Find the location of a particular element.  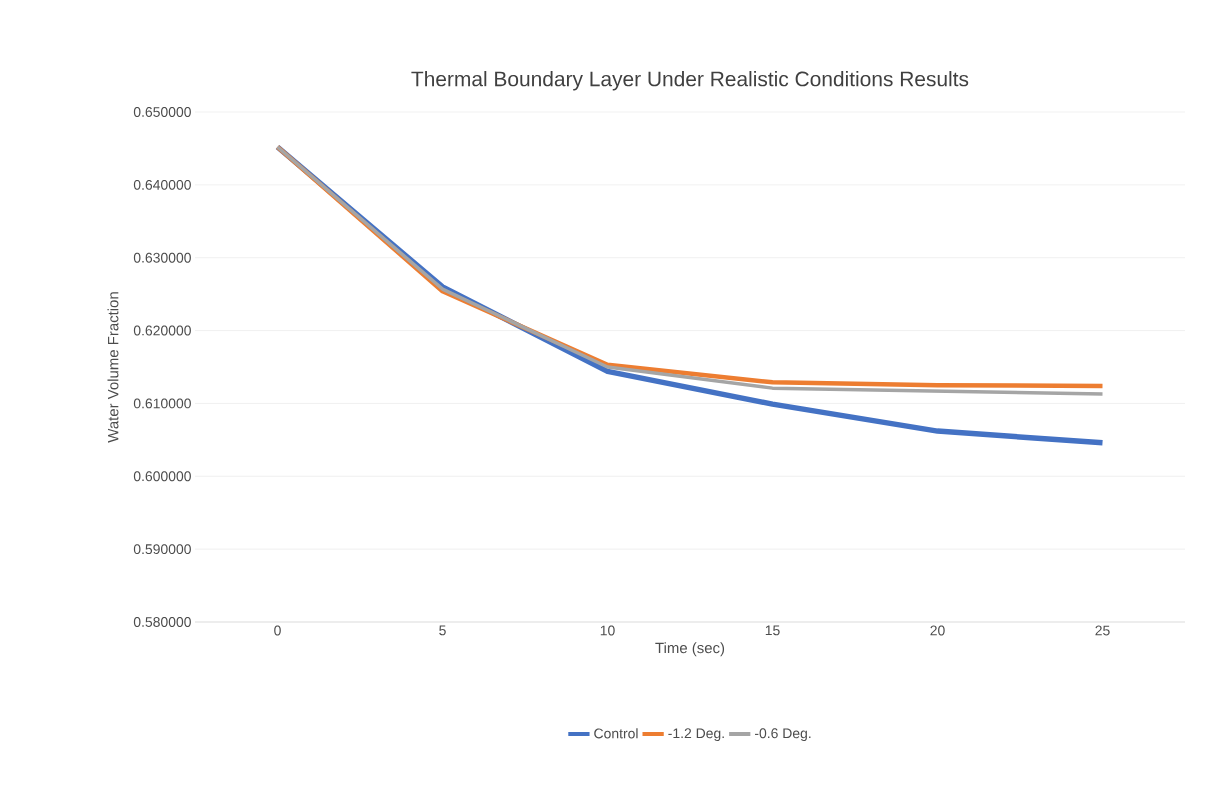

y-tick-label: 0.590000 is located at coordinates (162, 549).